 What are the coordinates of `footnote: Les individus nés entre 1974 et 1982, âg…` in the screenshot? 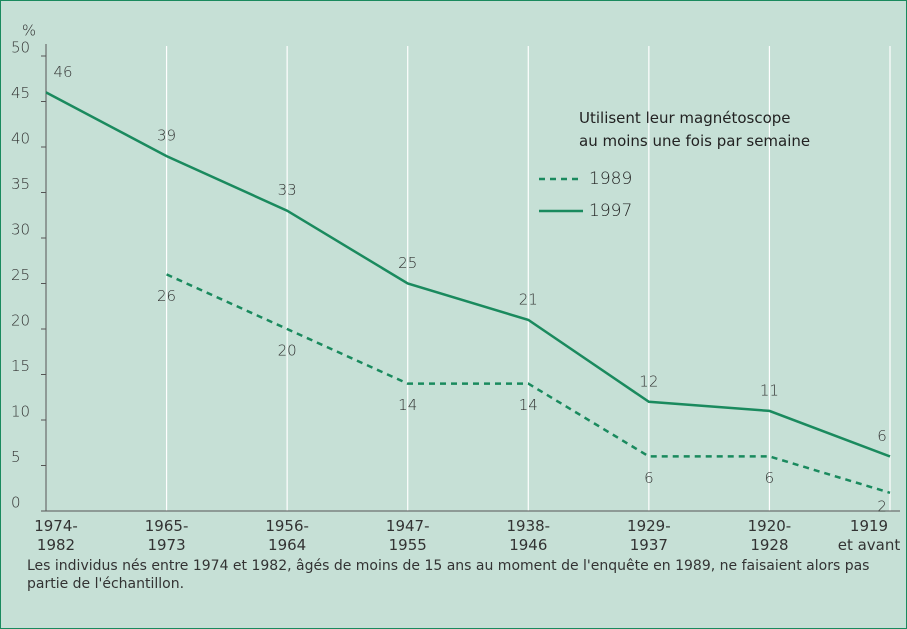 It's located at (448, 575).